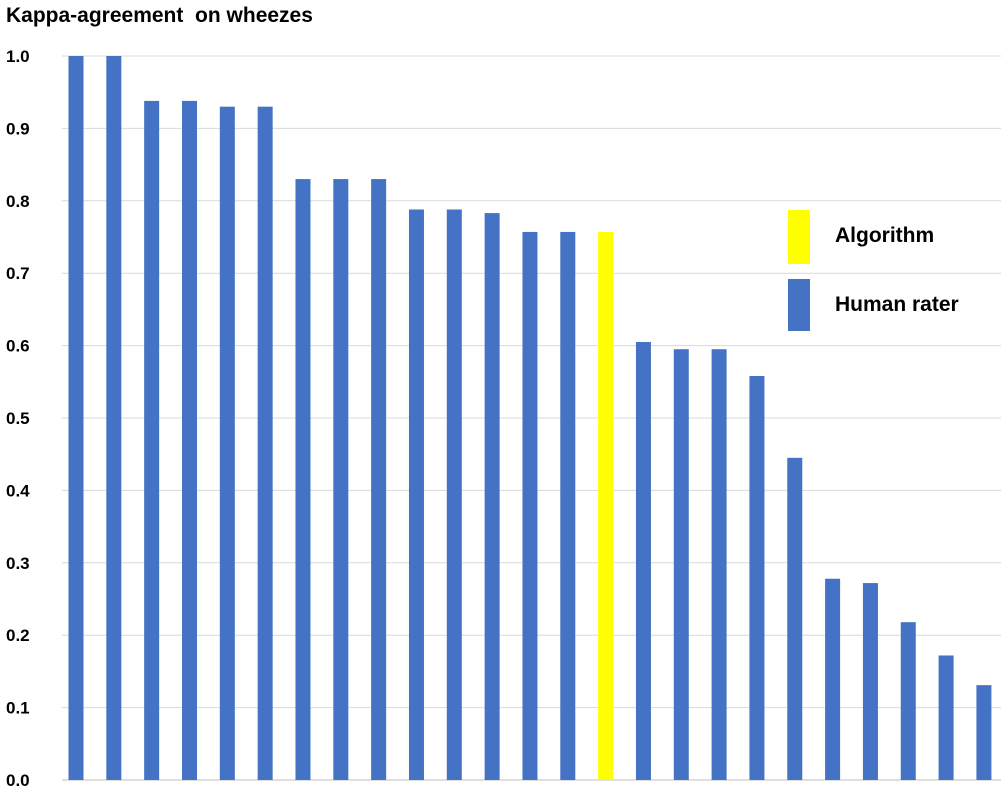 This screenshot has height=792, width=1001. I want to click on y-tick-label: 0.5, so click(18, 418).